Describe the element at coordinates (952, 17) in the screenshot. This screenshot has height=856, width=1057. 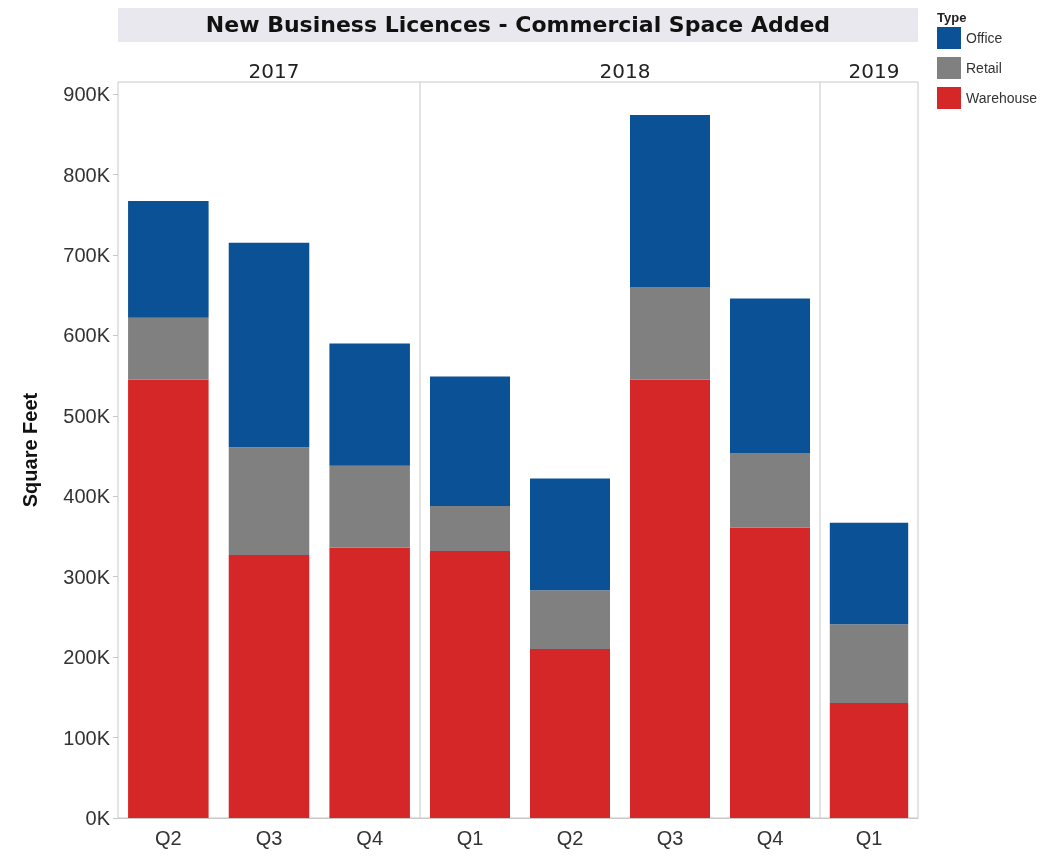
I see `legend-title: Type` at that location.